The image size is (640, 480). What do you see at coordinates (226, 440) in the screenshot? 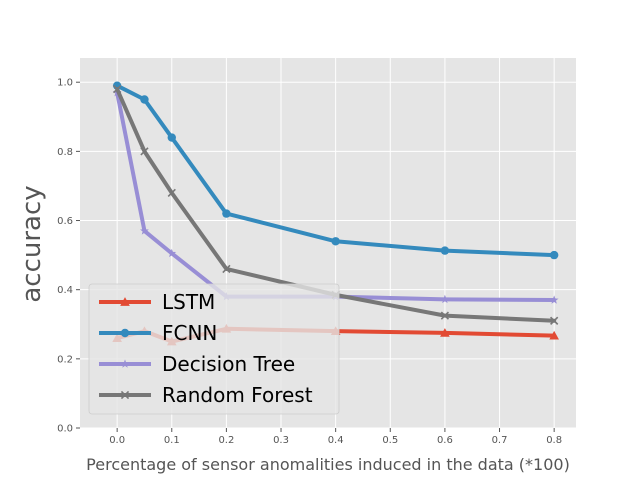
I see `x-tick-label: 0.2` at bounding box center [226, 440].